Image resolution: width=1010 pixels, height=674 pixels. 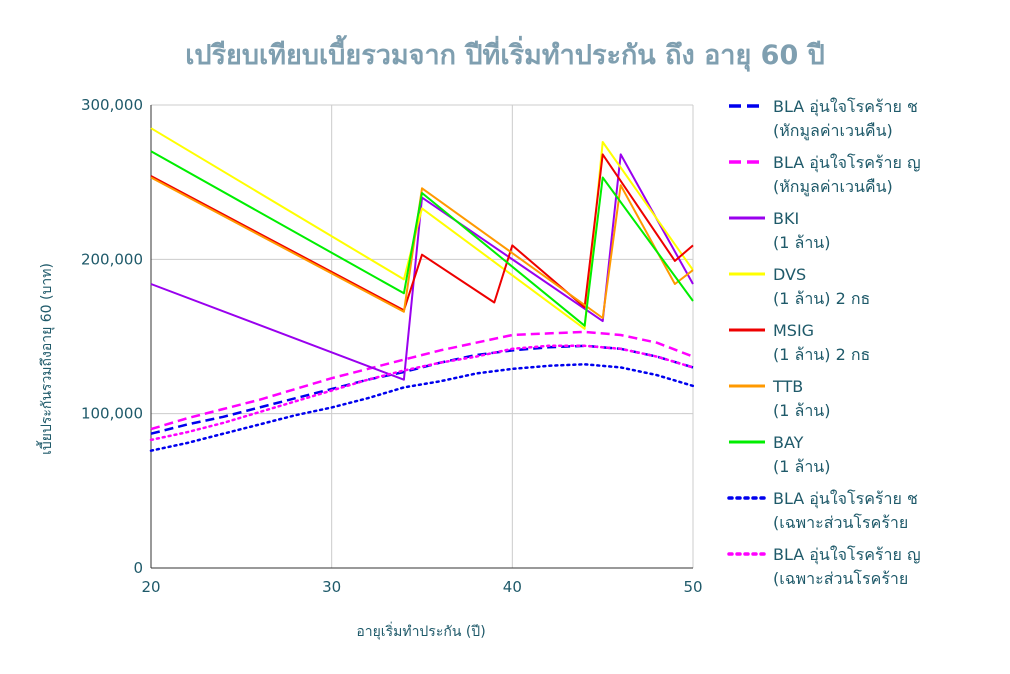 I want to click on legend-label: DVS, so click(x=789, y=274).